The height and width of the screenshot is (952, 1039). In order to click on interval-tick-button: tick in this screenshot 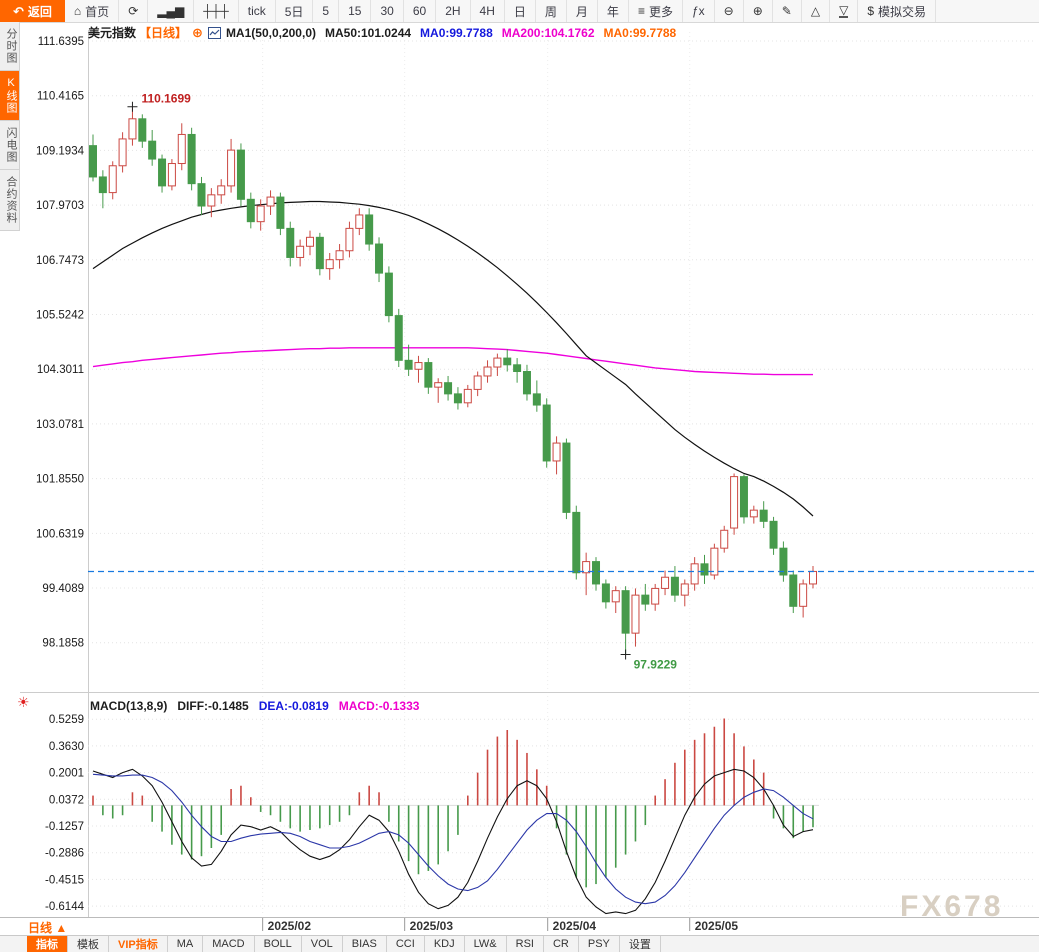, I will do `click(257, 11)`.